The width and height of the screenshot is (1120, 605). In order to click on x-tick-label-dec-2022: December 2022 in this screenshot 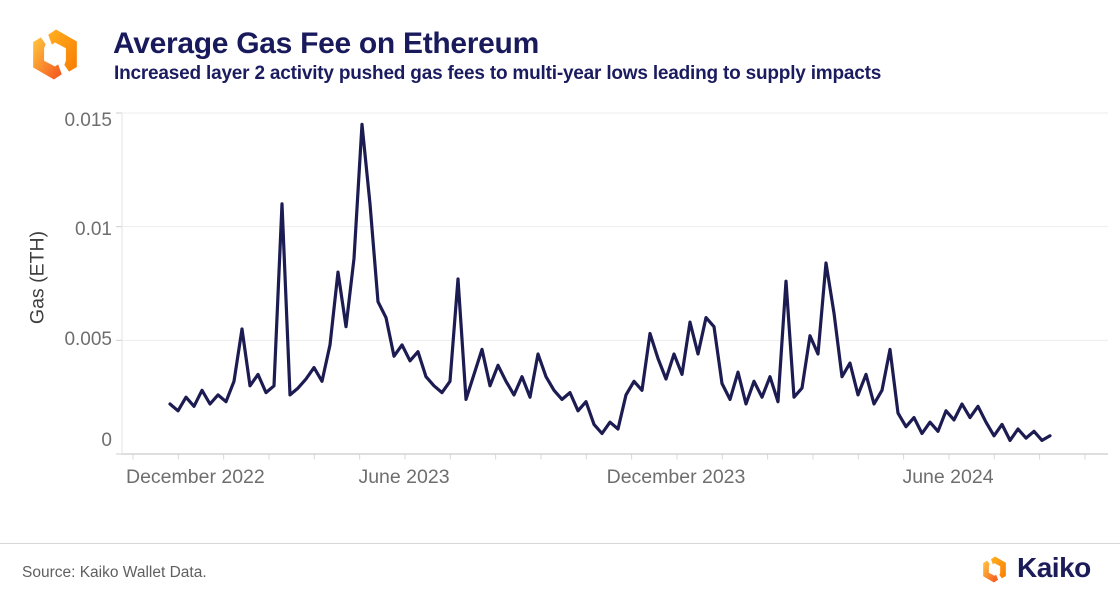, I will do `click(195, 477)`.